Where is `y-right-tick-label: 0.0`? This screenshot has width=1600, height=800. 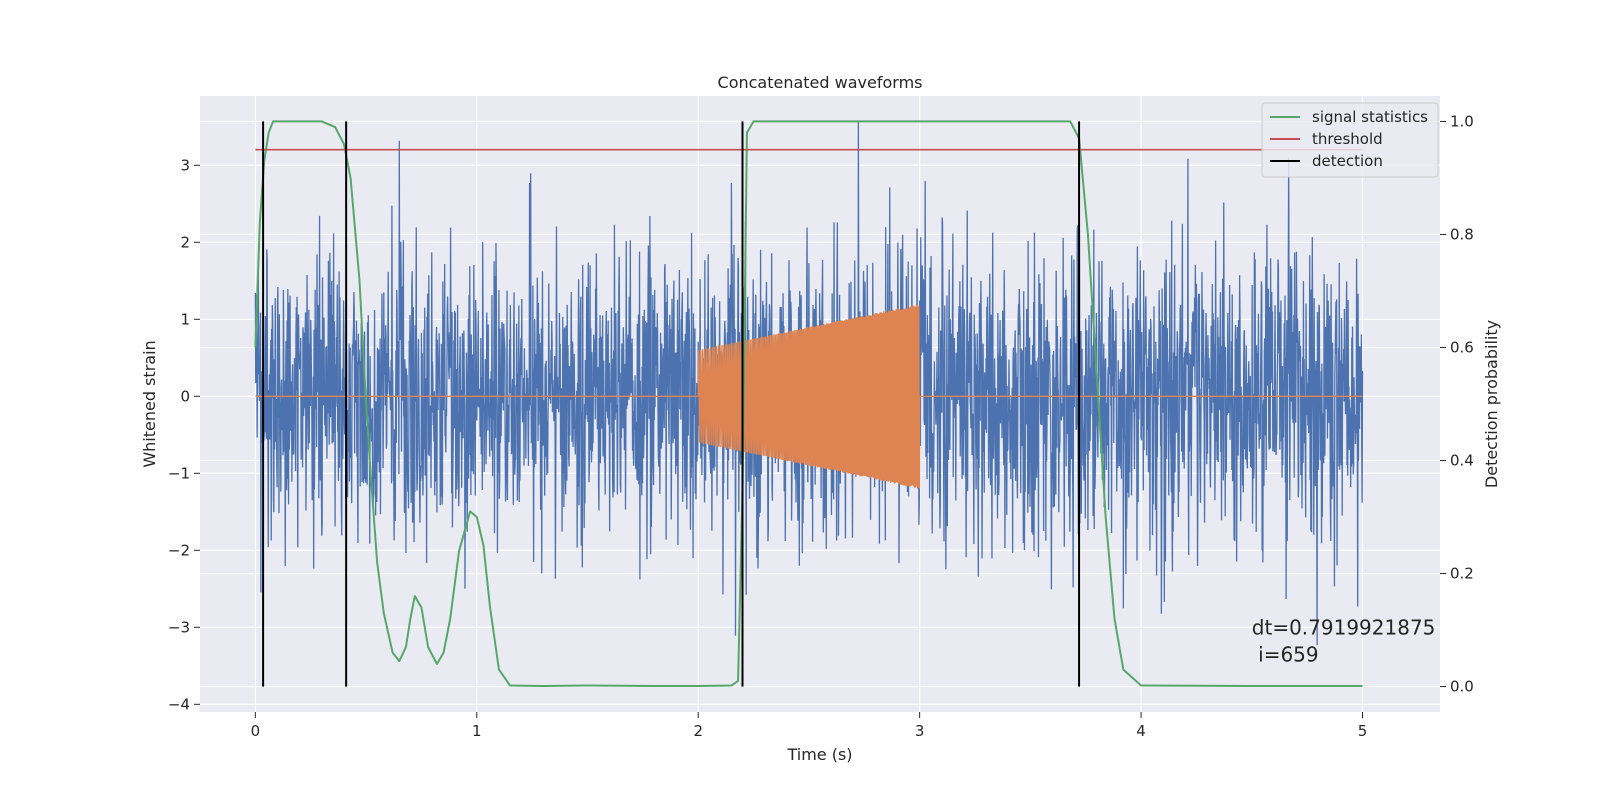
y-right-tick-label: 0.0 is located at coordinates (1462, 687).